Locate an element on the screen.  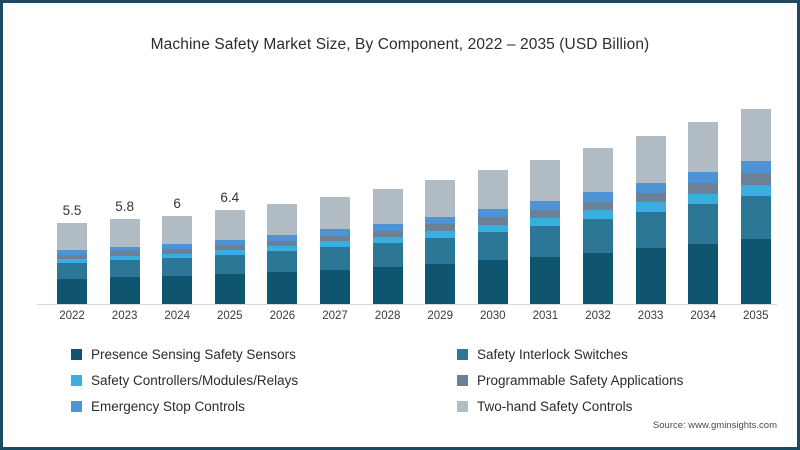
legend-item: Safety Controllers/Modules/Relays is located at coordinates (264, 380).